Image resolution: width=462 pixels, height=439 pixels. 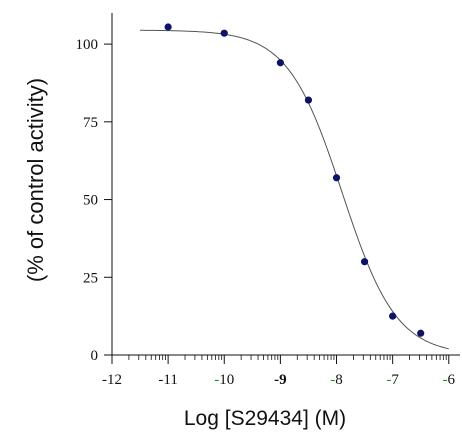 I want to click on y-tick-label: 75, so click(x=90, y=123).